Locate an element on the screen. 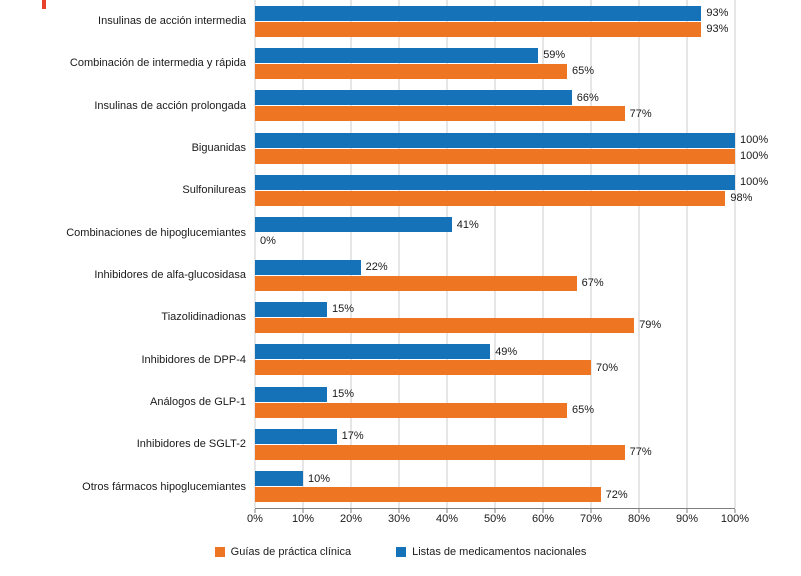 The image size is (801, 576). category-group: Sulfonilureas 100% 98% is located at coordinates (384, 190).